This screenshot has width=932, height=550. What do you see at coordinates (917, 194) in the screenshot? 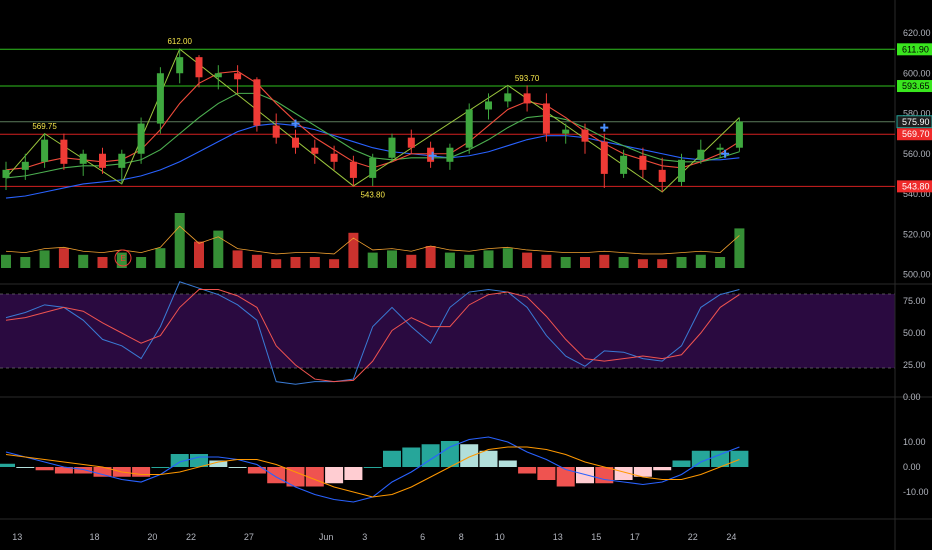
I see `price-tick-label: 540.00` at bounding box center [917, 194].